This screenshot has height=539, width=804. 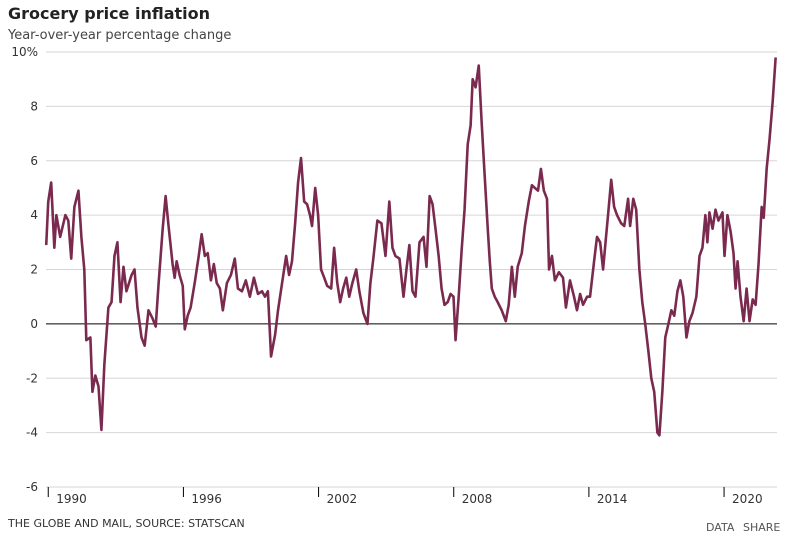 I want to click on x-tick-label: 2002, so click(x=342, y=499).